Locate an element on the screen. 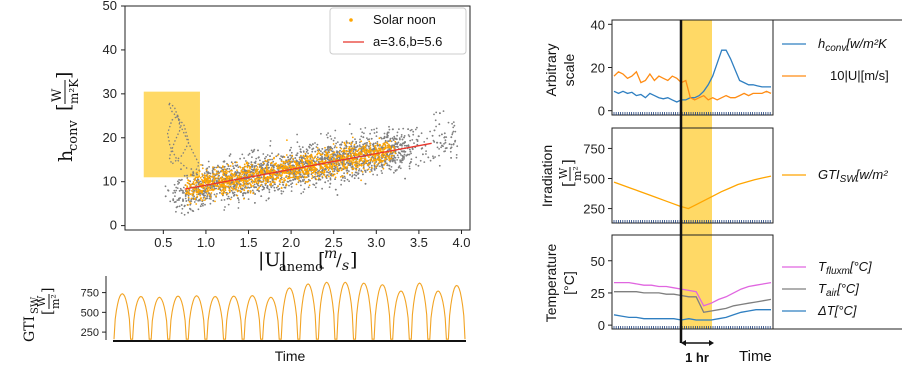 Image resolution: width=902 pixels, height=370 pixels. ylabel-bracket-open: [ is located at coordinates (64, 107).